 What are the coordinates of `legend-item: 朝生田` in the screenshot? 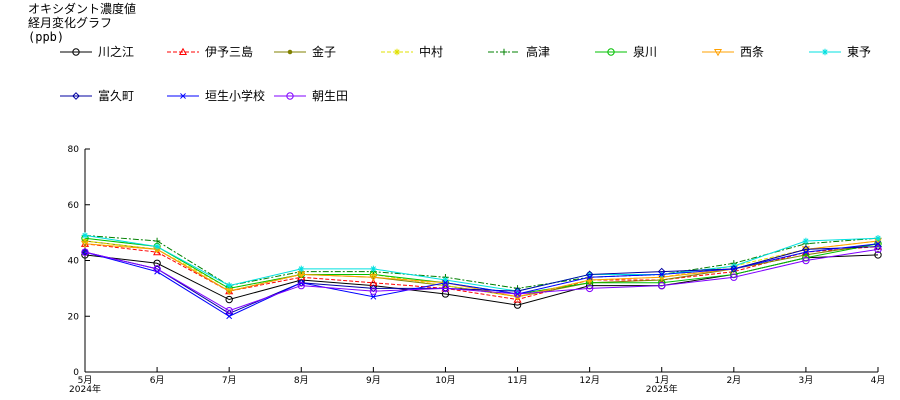 It's located at (311, 96).